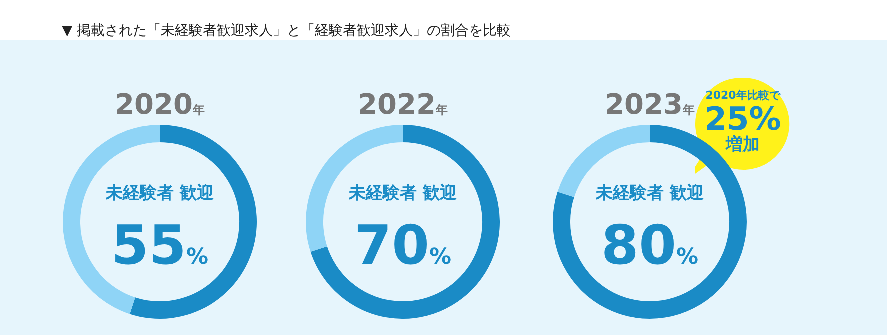 The width and height of the screenshot is (887, 335). I want to click on data-label: 55%, so click(160, 245).